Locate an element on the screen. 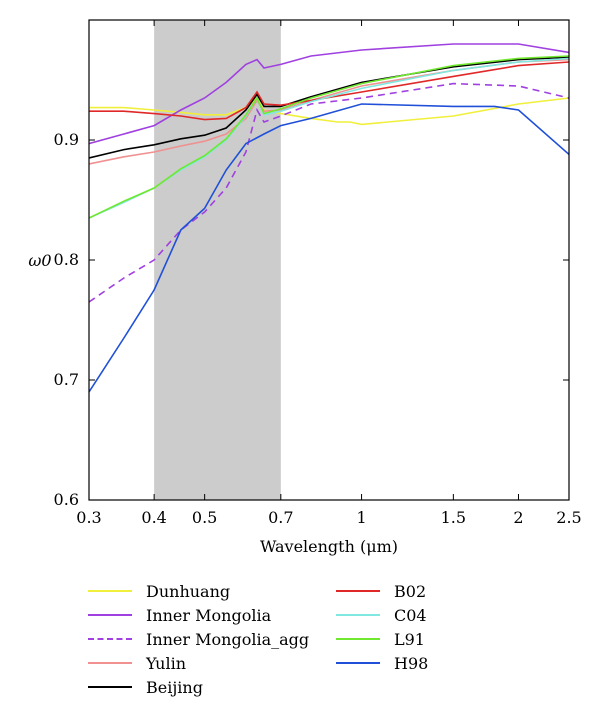 The image size is (600, 715). x-tick-label: 0.5 is located at coordinates (204, 517).